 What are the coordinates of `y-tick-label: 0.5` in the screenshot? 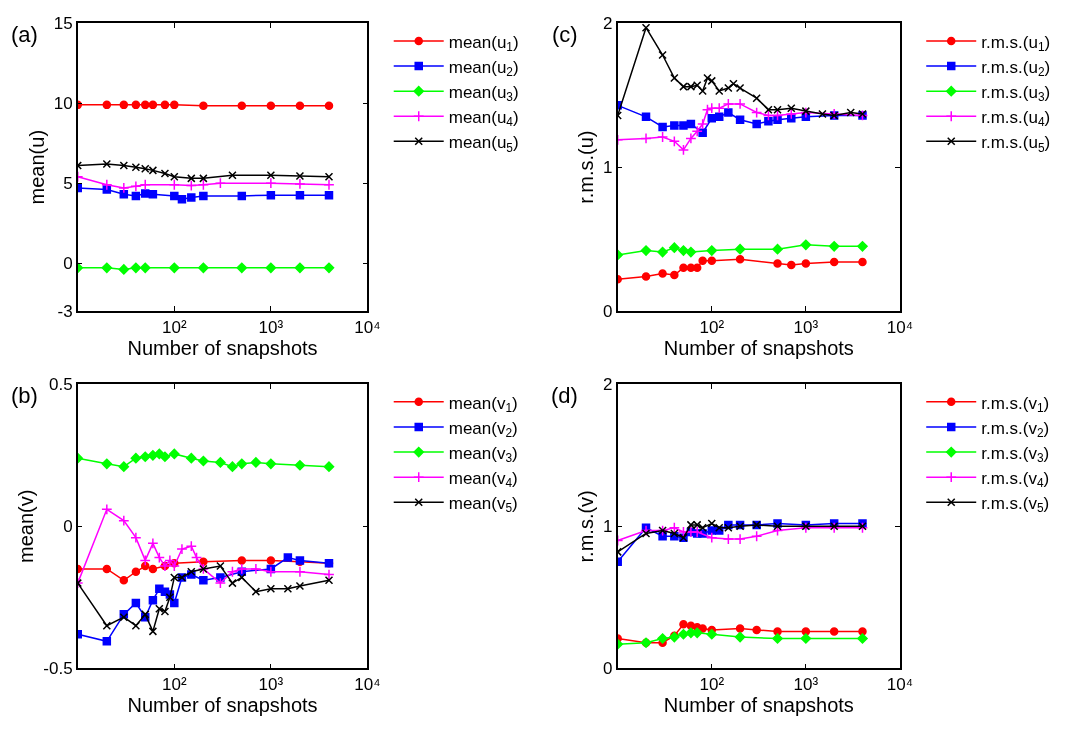 It's located at (60, 385).